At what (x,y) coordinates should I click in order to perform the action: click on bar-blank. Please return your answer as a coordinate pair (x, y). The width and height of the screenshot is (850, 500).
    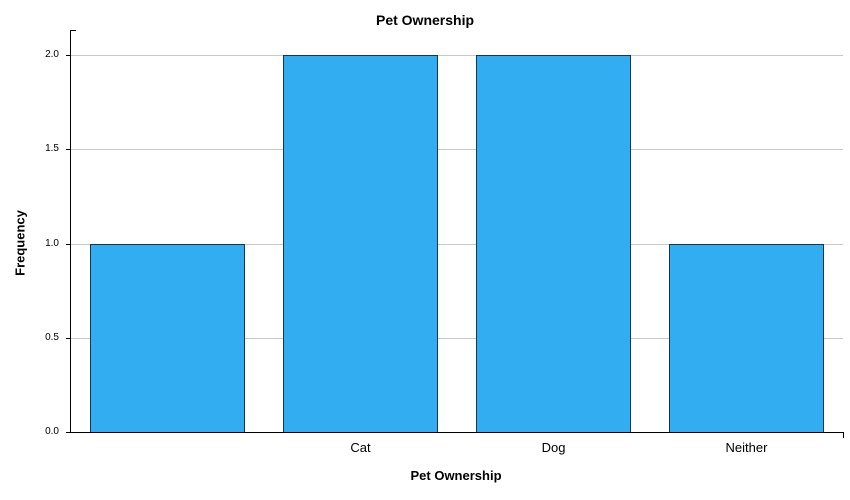
    Looking at the image, I should click on (167, 337).